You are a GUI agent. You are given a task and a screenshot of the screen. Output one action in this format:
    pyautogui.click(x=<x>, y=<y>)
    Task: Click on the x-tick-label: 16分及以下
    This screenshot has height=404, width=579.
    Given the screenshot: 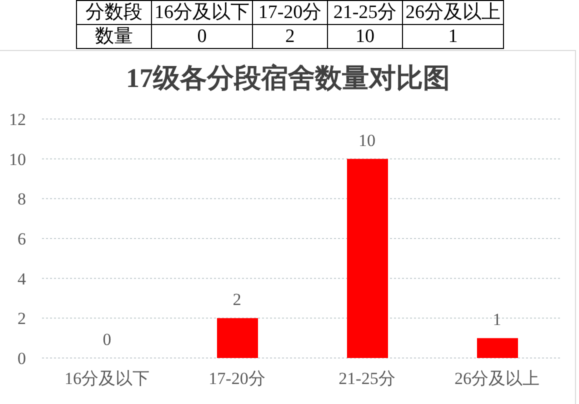 What is the action you would take?
    pyautogui.click(x=107, y=378)
    